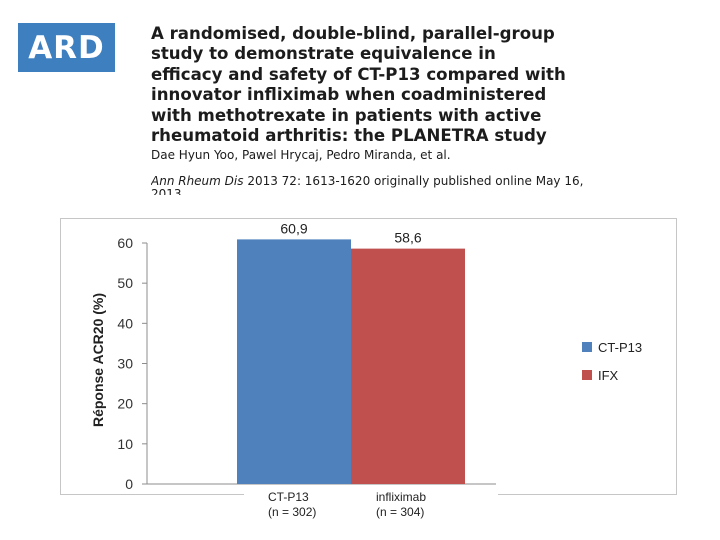 The image size is (720, 540). I want to click on data-label: 60,9, so click(293, 228).